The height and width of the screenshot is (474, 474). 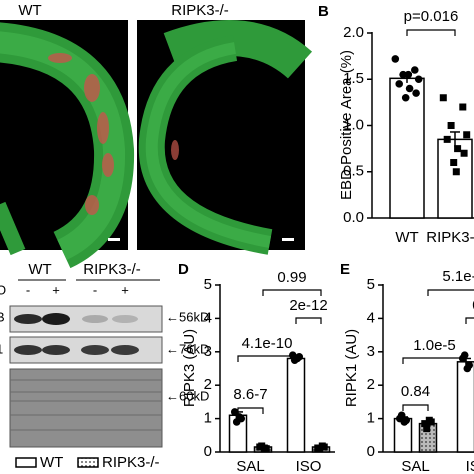 I want to click on annotation: 2e-12, so click(x=308, y=305).